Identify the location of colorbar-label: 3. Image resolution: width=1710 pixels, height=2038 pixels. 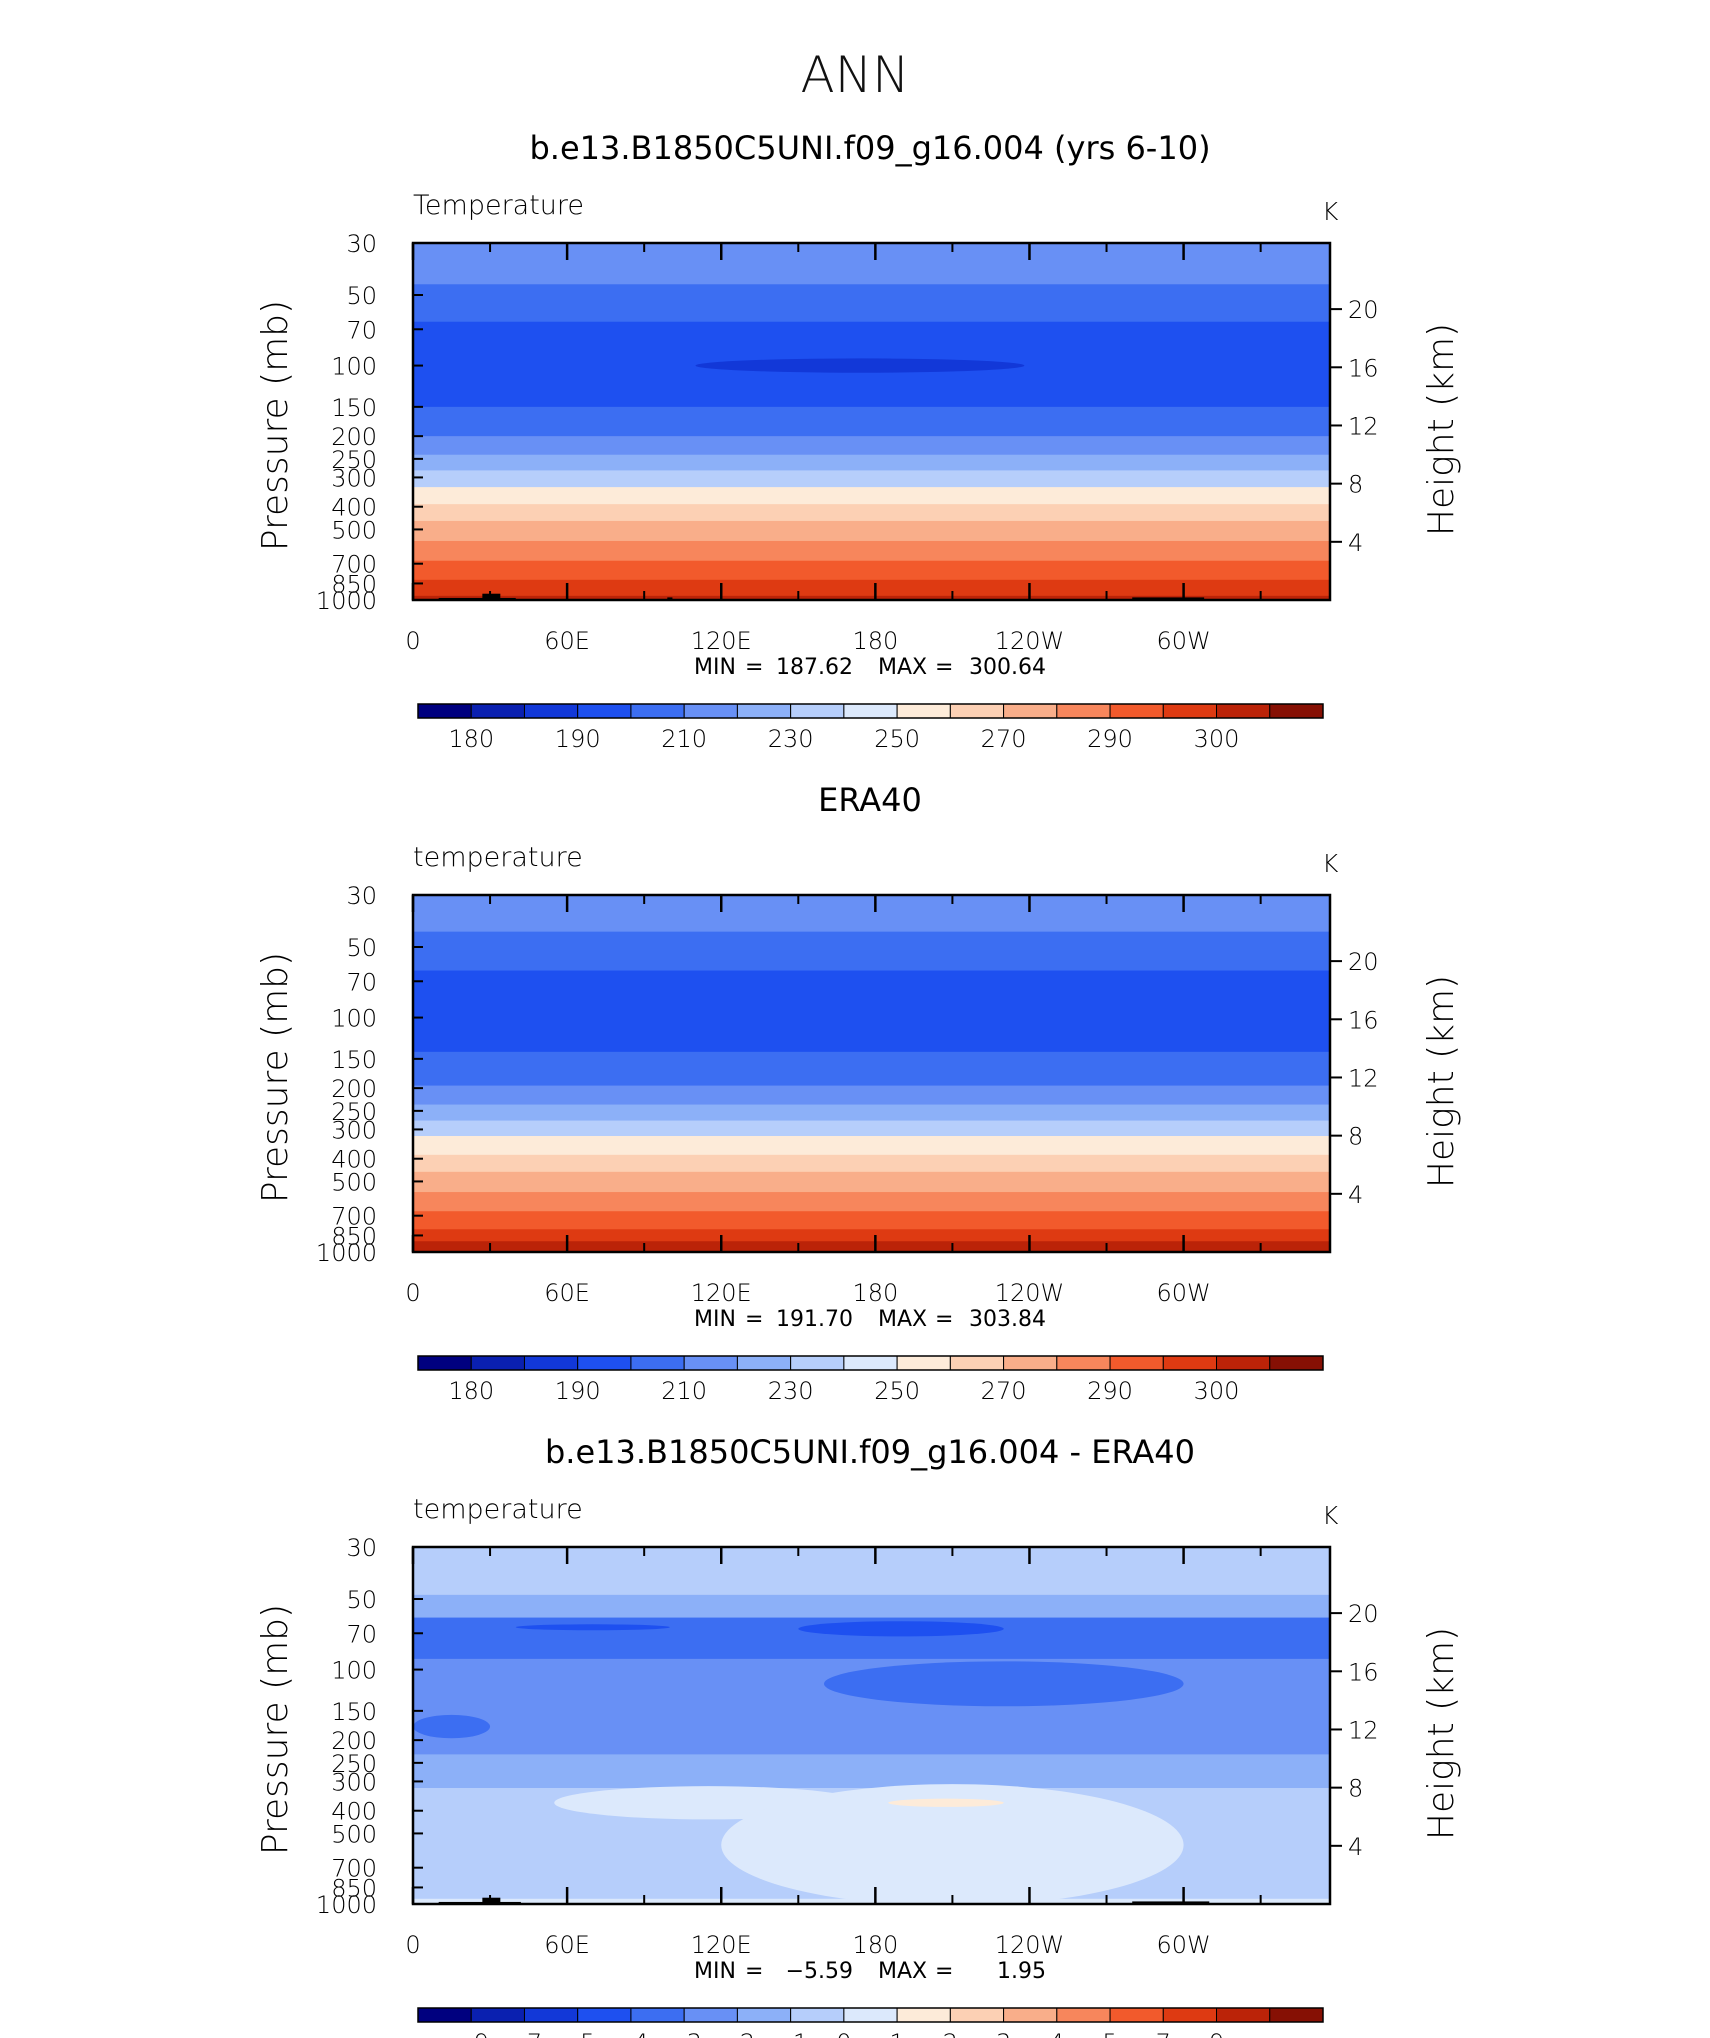
(1003, 2033).